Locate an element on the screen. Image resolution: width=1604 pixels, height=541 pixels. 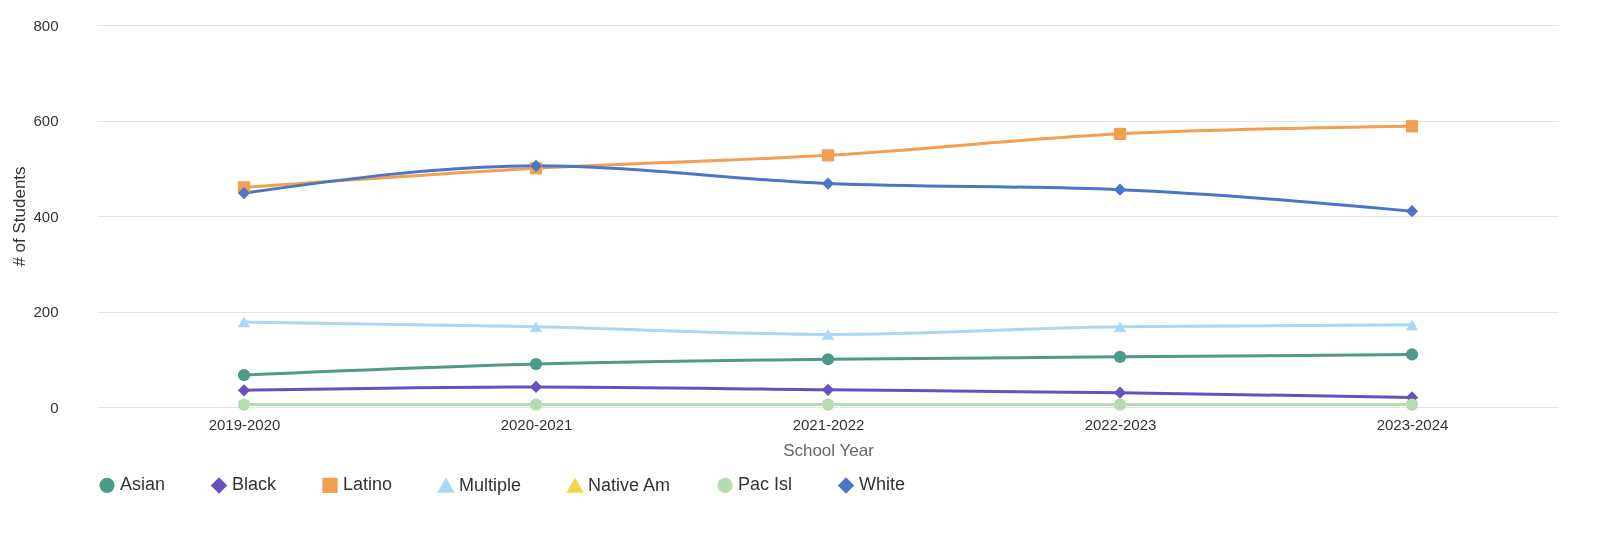
y-tick-label: 600 is located at coordinates (46, 120).